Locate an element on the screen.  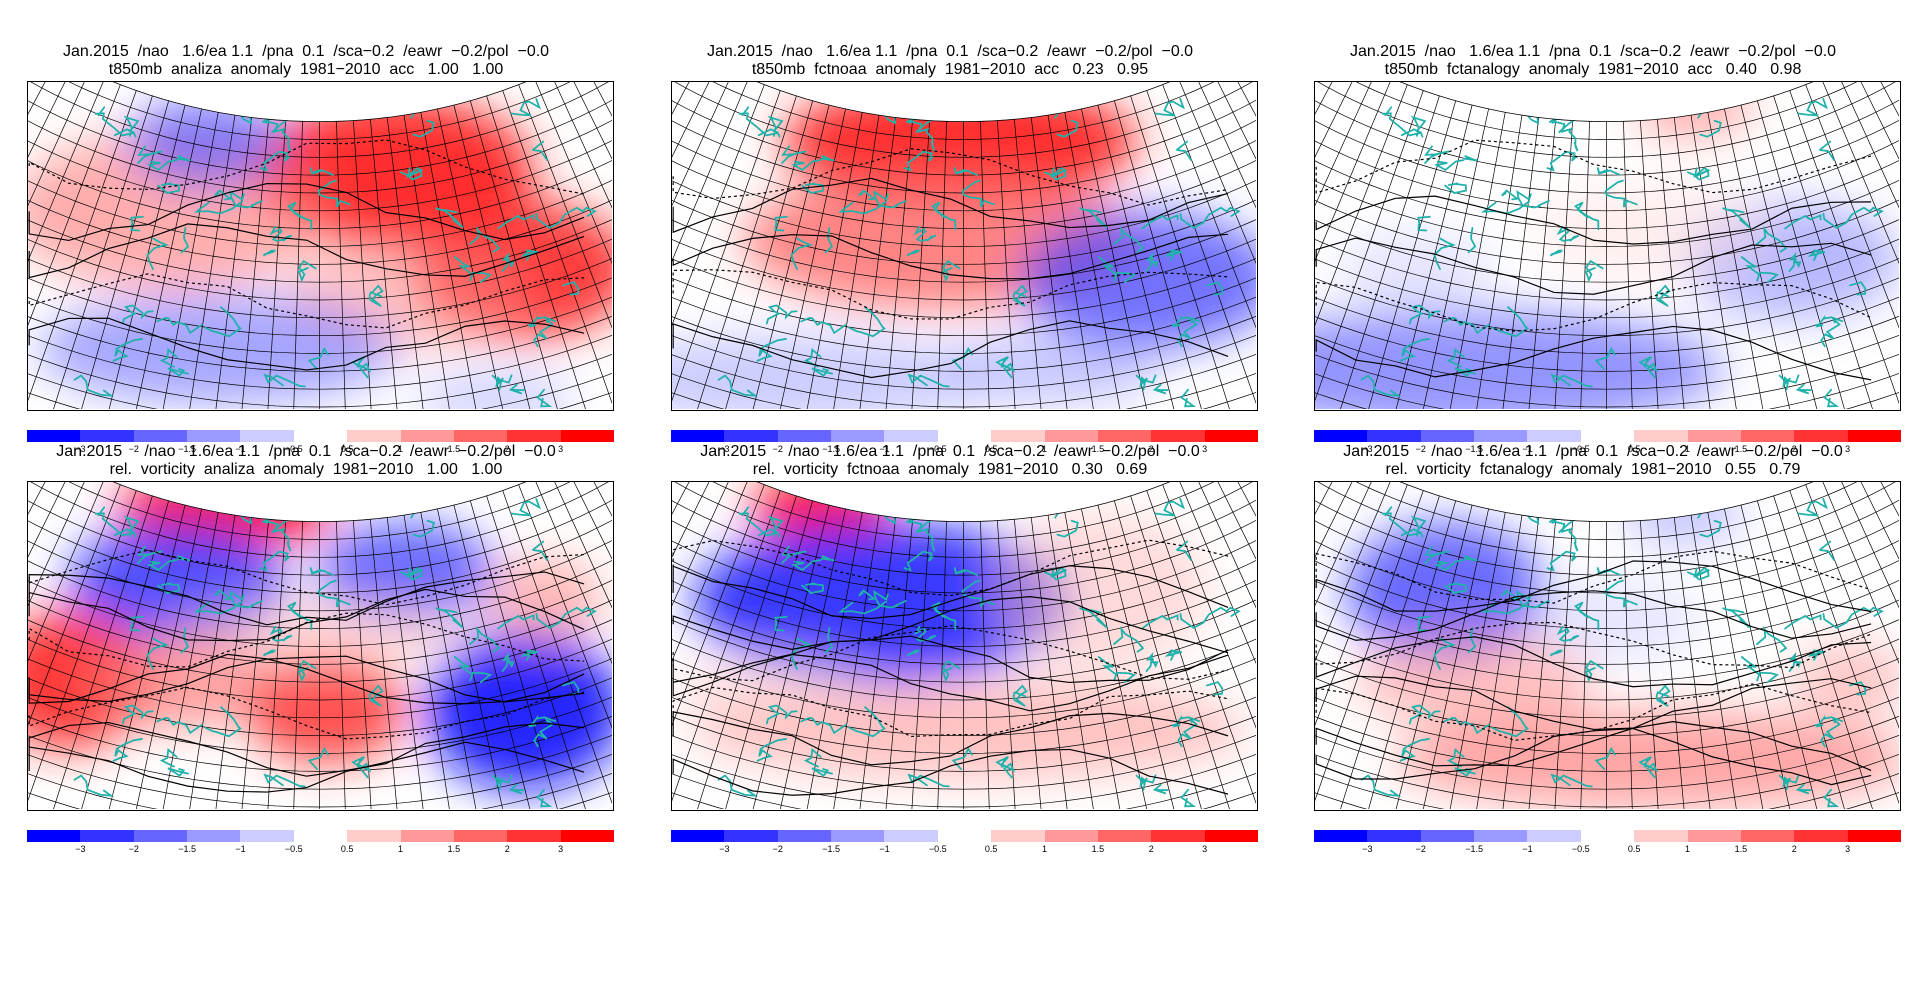
latlon-grid is located at coordinates (320, 645).